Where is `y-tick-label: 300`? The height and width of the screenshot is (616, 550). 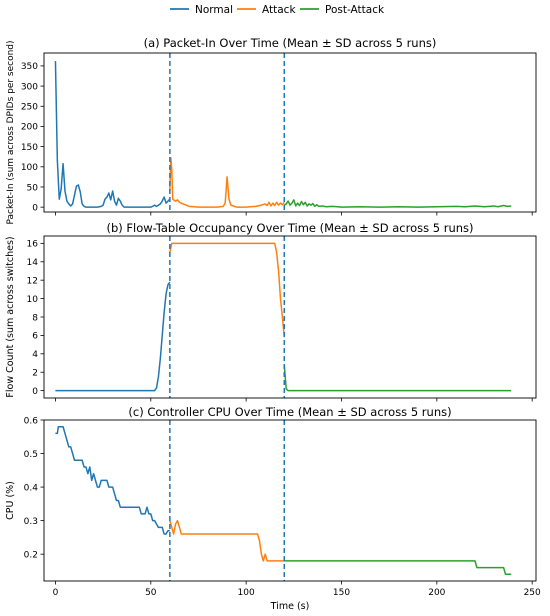 y-tick-label: 300 is located at coordinates (29, 87).